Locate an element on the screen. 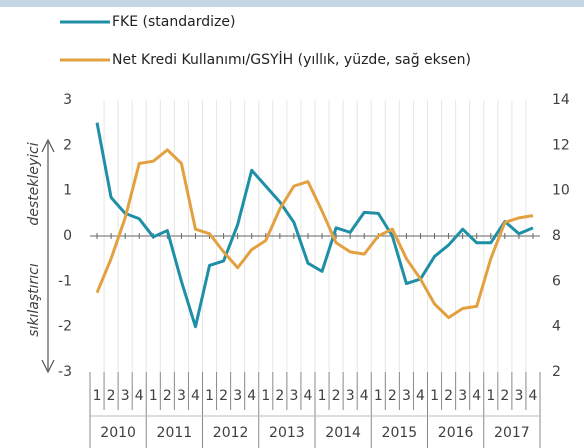  y-tick-label: -3 is located at coordinates (65, 372).